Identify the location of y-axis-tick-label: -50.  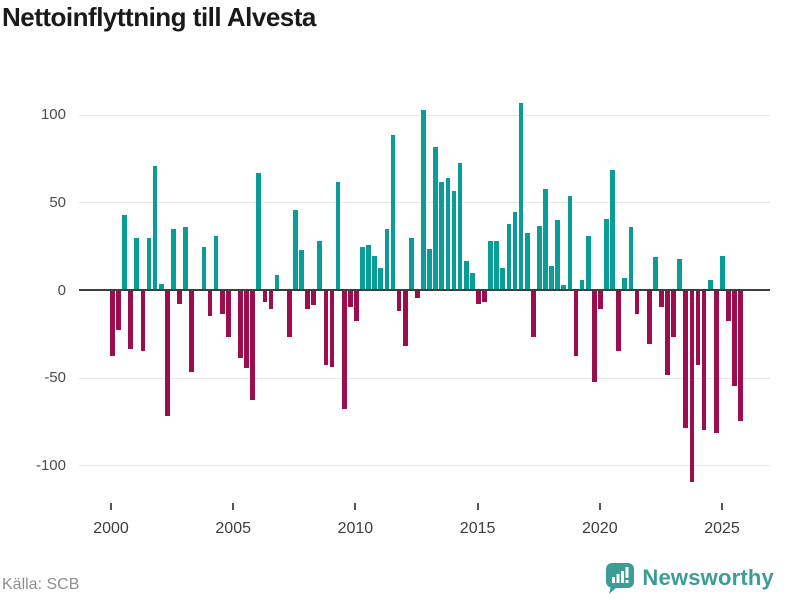
(55, 378).